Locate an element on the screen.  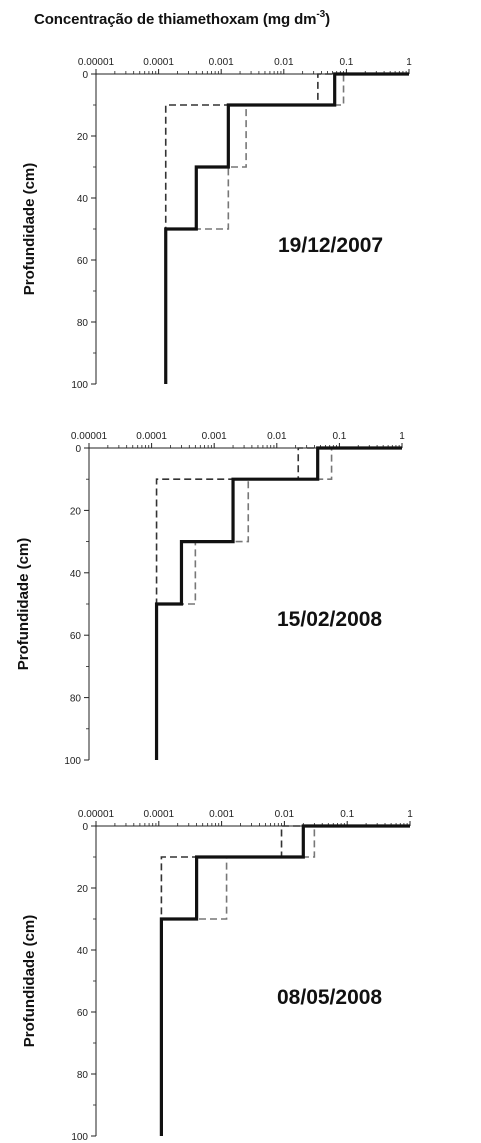
figure-title-area: Concentração de thiamethoxam (mg dm-3) is located at coordinates (240, 21).